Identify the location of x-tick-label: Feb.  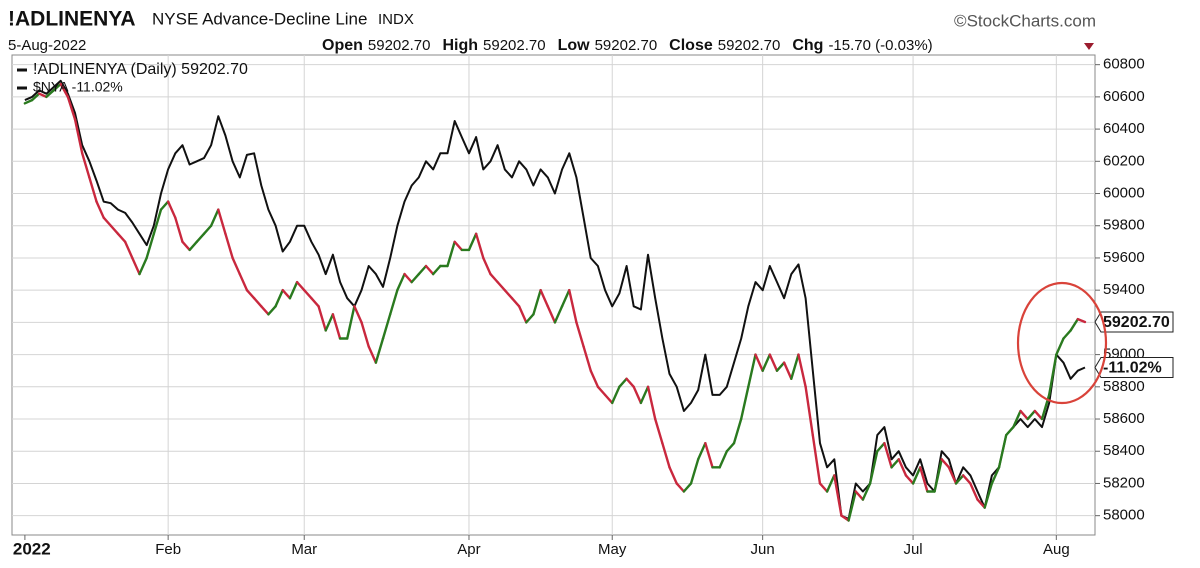
(168, 549).